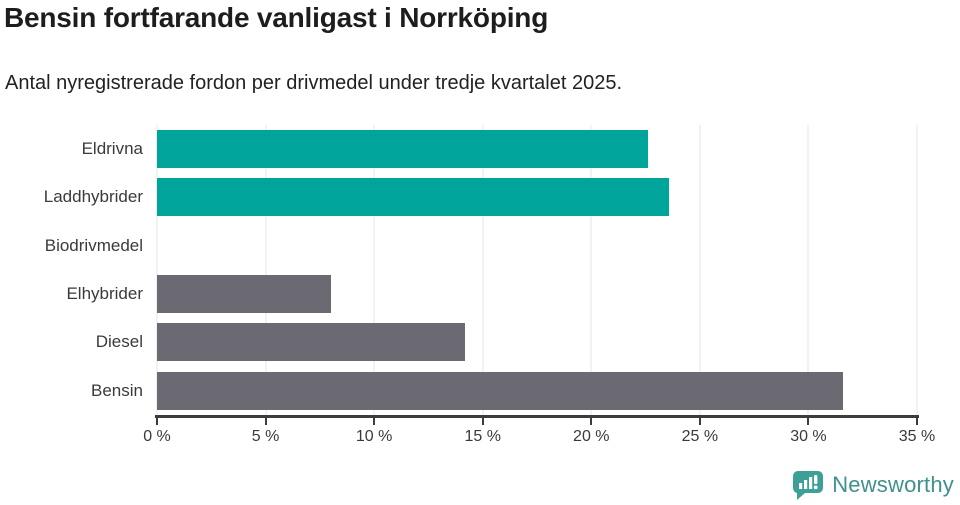 This screenshot has height=505, width=960. I want to click on chart-row: Diesel, so click(480, 342).